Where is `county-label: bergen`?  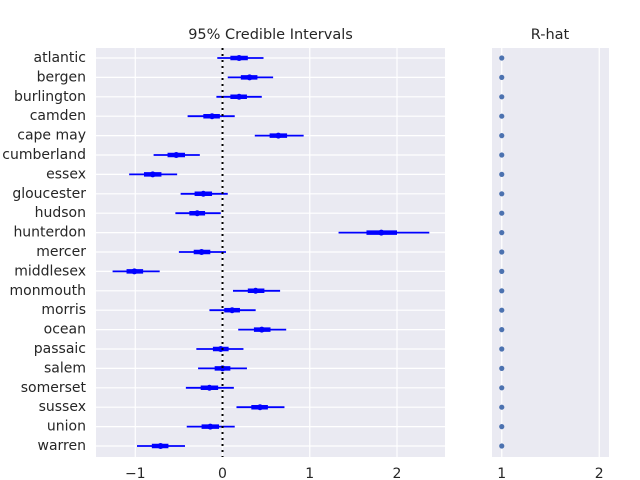
county-label: bergen is located at coordinates (61, 77).